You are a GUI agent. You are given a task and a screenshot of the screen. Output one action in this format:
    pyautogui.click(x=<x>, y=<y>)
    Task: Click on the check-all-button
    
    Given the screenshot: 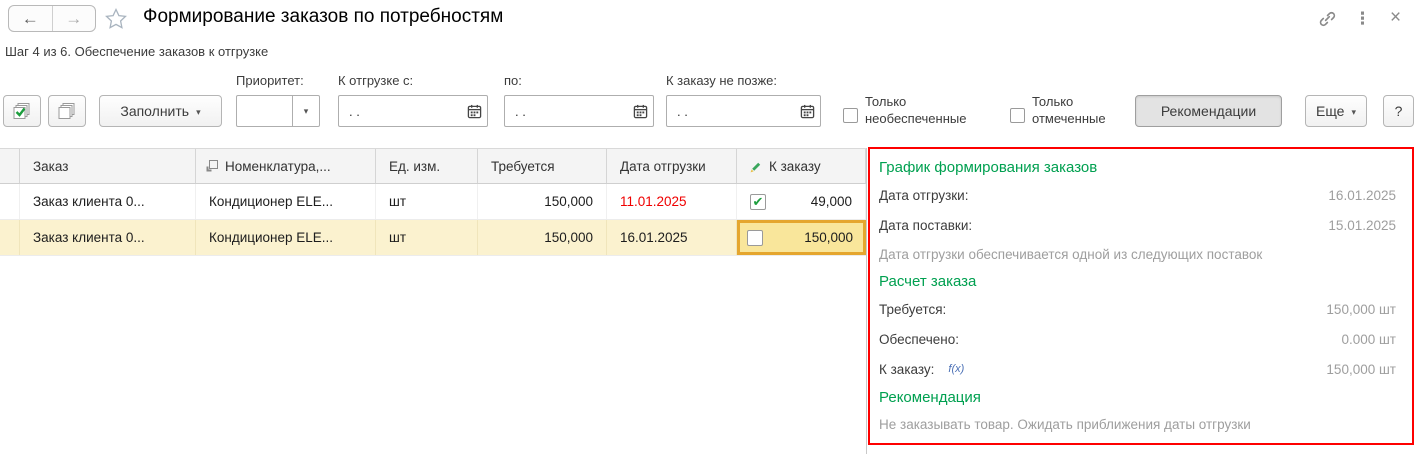 What is the action you would take?
    pyautogui.click(x=22, y=111)
    